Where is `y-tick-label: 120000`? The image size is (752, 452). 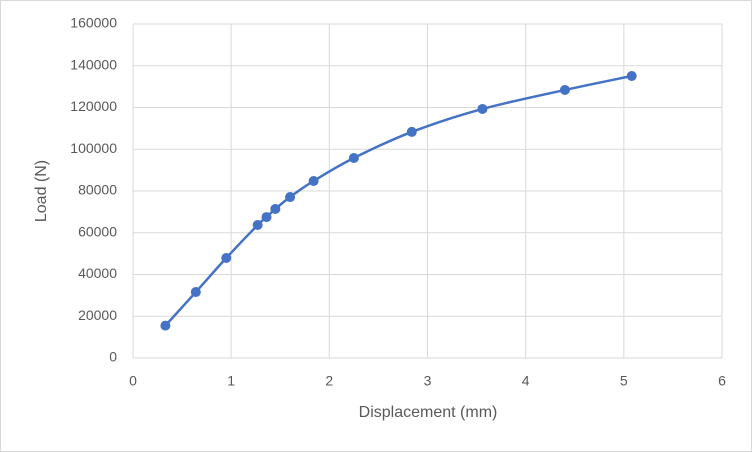
y-tick-label: 120000 is located at coordinates (93, 106).